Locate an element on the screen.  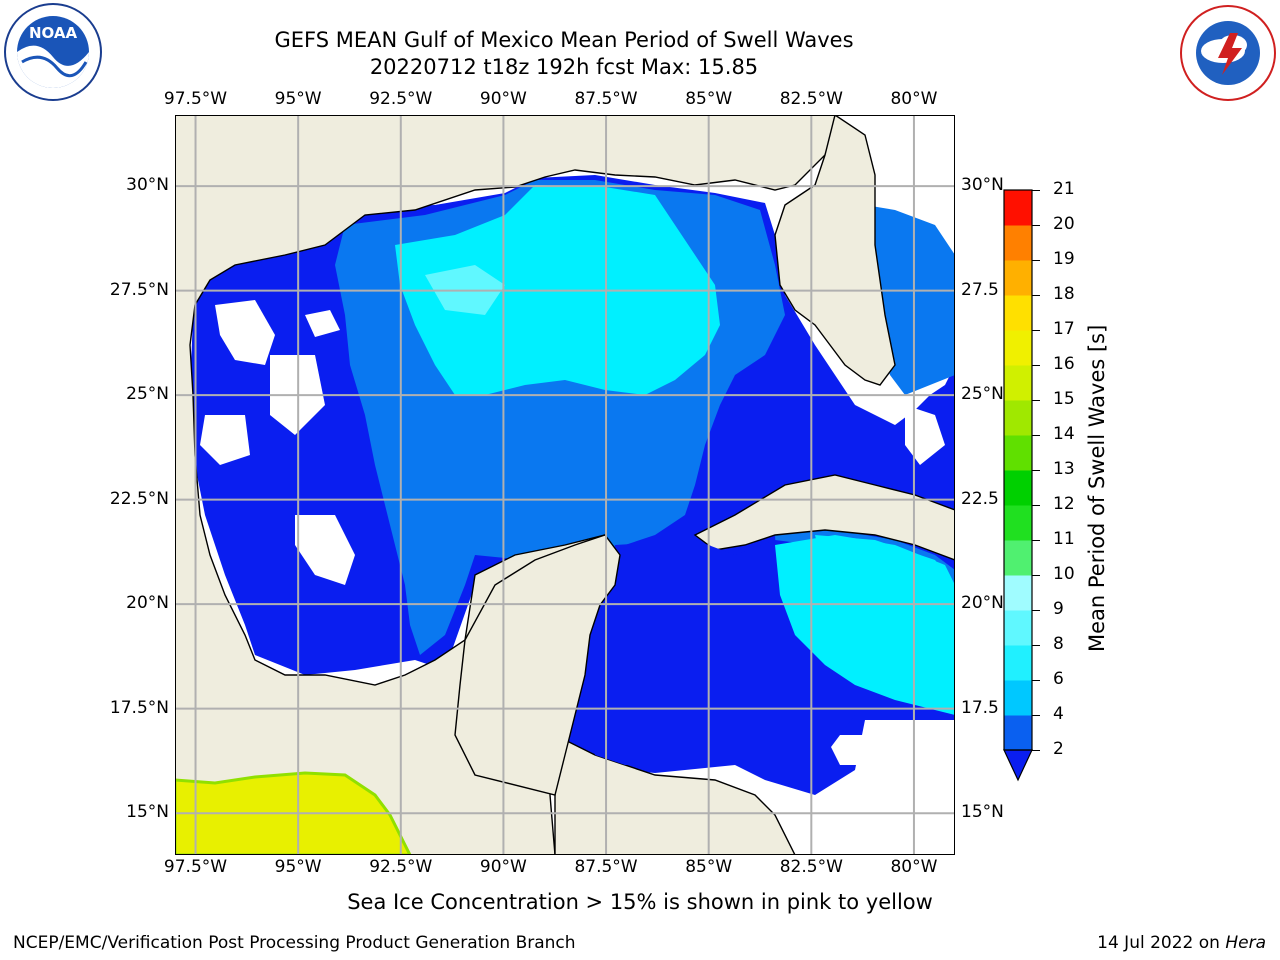
colorbar is located at coordinates (1020, 484).